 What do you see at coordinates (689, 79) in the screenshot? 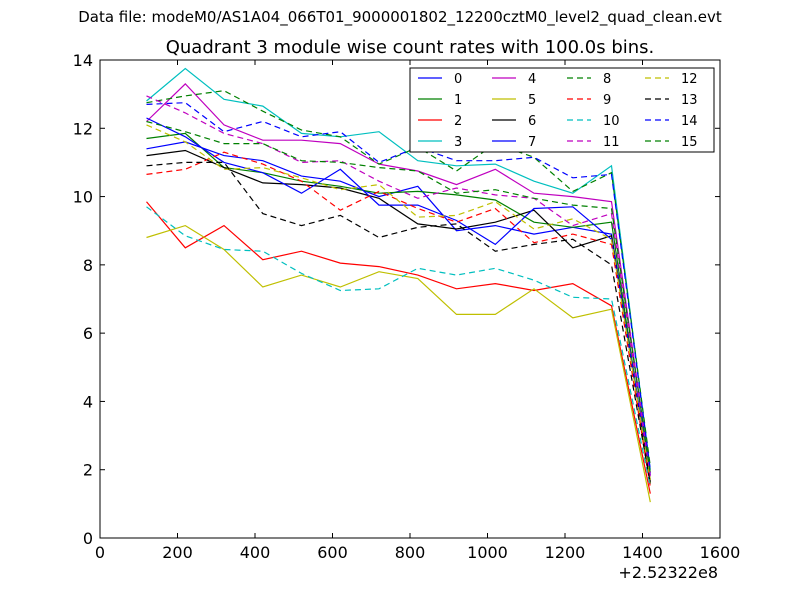
I see `legend-label-12: 12` at bounding box center [689, 79].